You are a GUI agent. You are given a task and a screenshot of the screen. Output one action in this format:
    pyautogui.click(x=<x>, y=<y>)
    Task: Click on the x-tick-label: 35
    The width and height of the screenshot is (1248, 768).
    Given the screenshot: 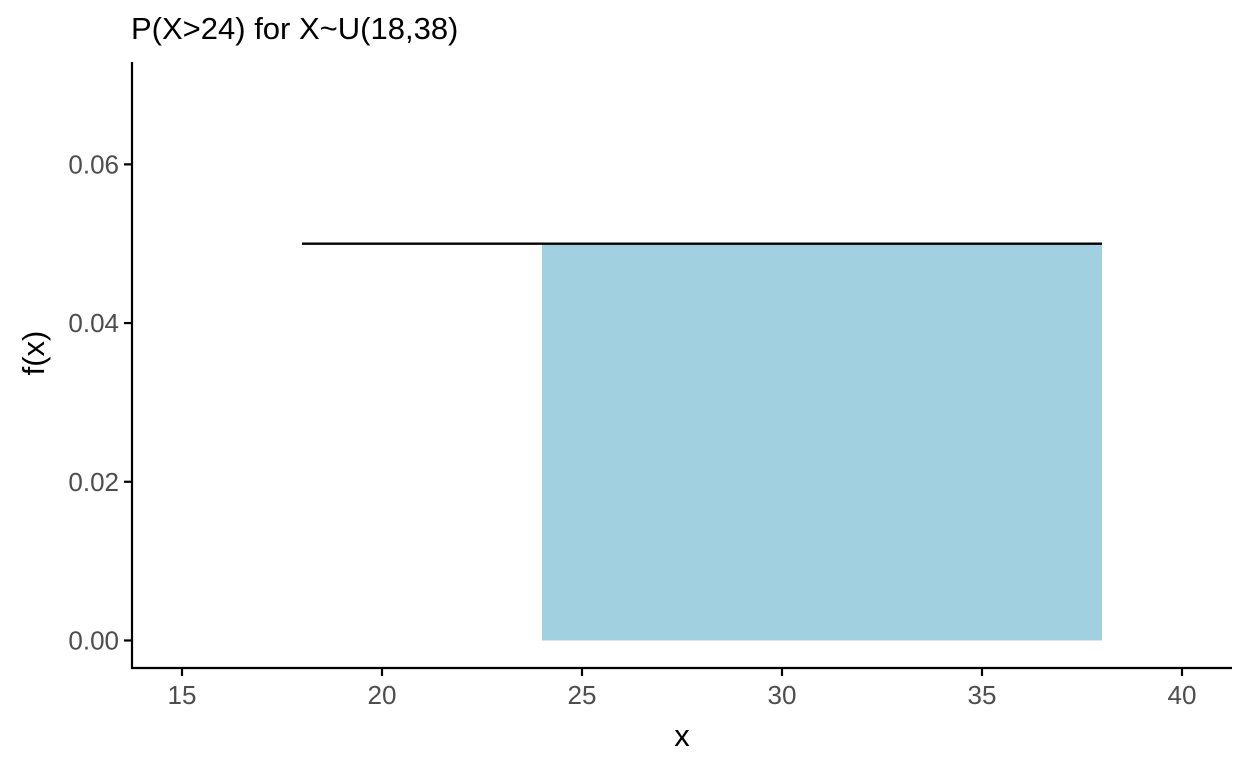 What is the action you would take?
    pyautogui.click(x=982, y=695)
    